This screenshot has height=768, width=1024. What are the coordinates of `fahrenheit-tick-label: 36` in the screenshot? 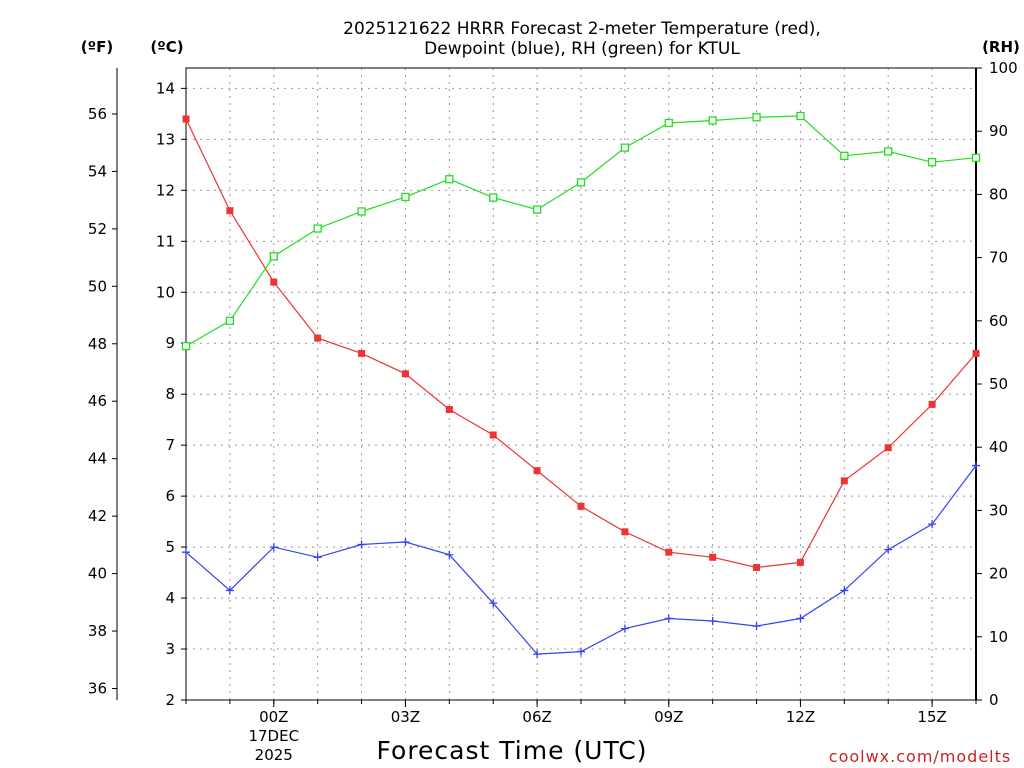 It's located at (97, 689).